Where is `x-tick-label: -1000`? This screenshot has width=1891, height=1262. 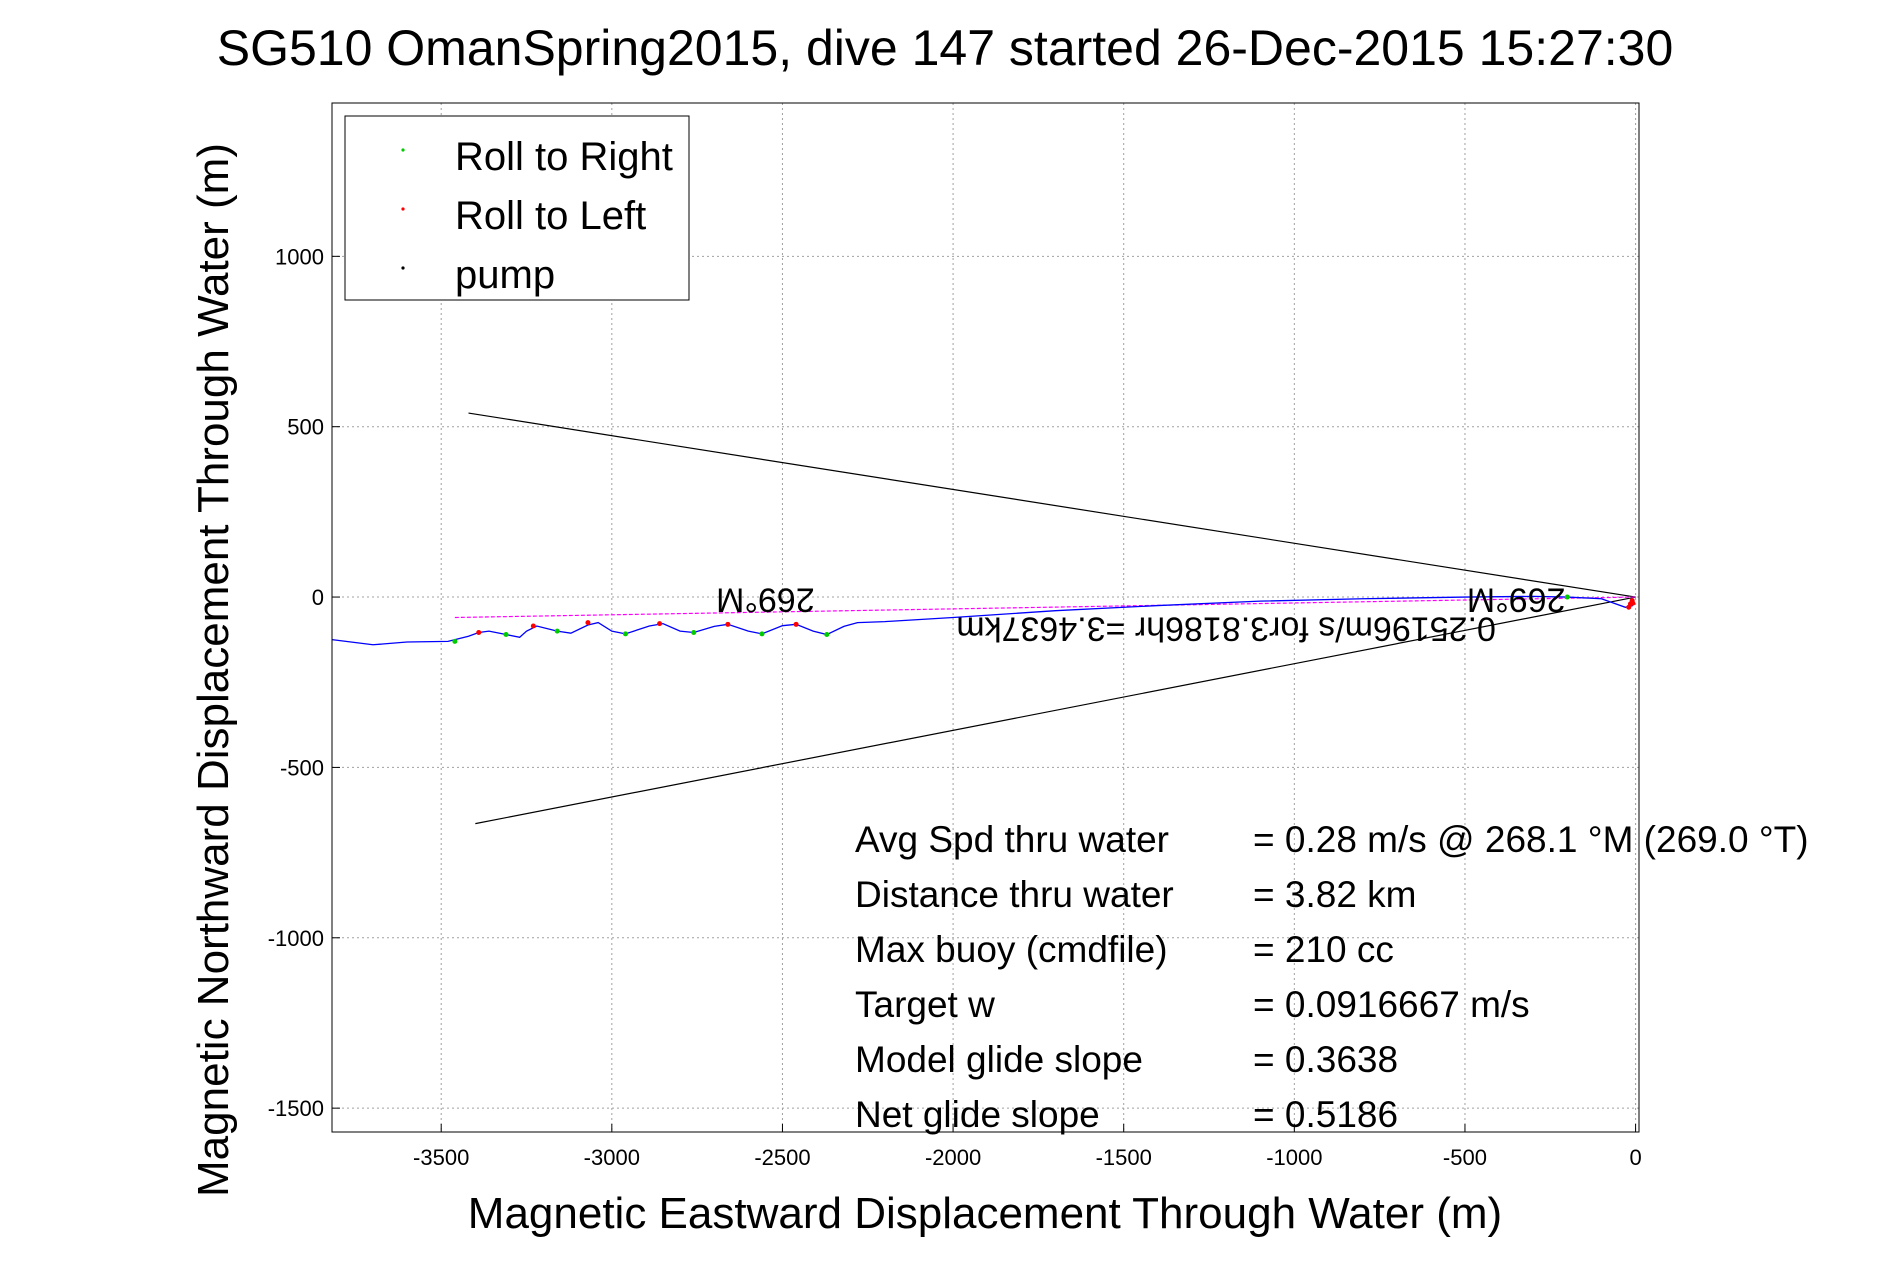
x-tick-label: -1000 is located at coordinates (1294, 1157).